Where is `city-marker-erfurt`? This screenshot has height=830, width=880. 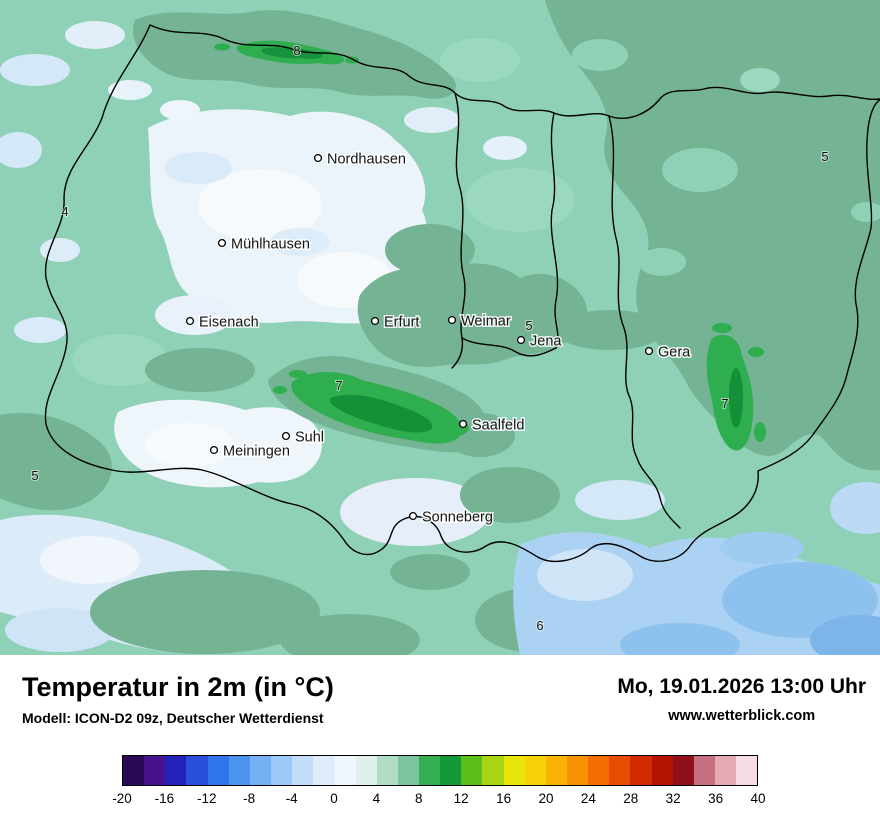
city-marker-erfurt is located at coordinates (375, 321).